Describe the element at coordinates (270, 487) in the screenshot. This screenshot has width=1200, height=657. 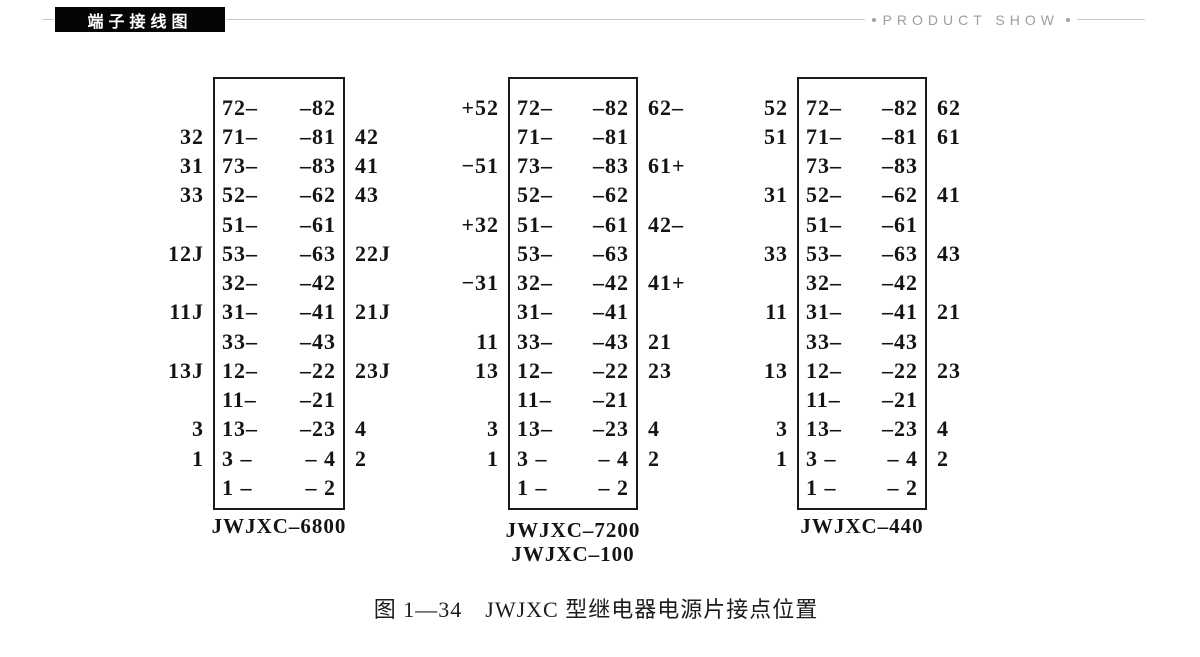
I see `terminal-row: 1 – – 2` at that location.